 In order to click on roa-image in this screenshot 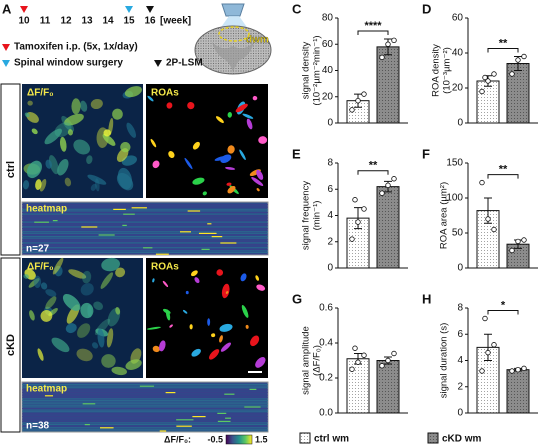, I will do `click(207, 318)`.